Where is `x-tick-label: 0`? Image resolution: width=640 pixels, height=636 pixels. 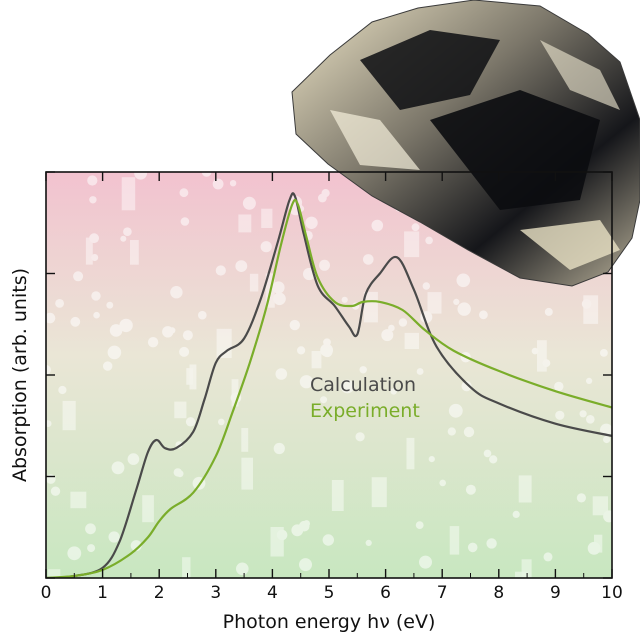
x-tick-label: 0 is located at coordinates (46, 593).